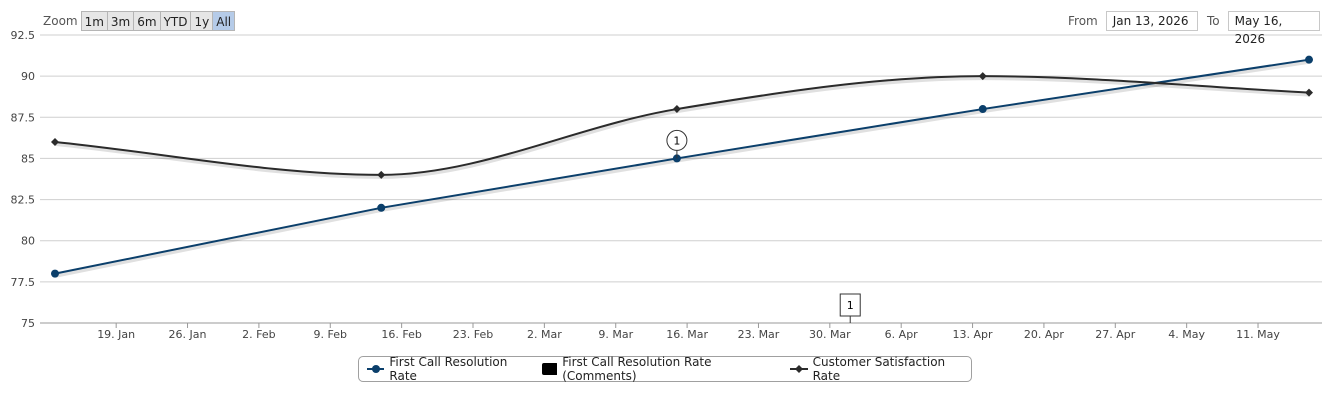 The image size is (1332, 400). What do you see at coordinates (549, 369) in the screenshot?
I see `square-icon` at bounding box center [549, 369].